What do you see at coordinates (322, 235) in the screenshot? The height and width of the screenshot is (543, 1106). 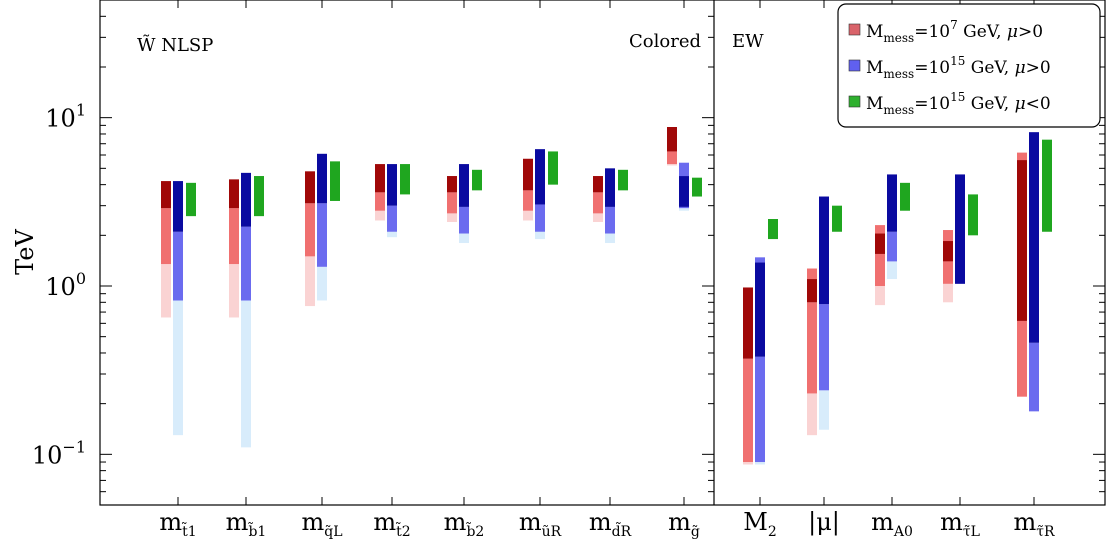 I see `bar-segment-s1-c2-mid` at bounding box center [322, 235].